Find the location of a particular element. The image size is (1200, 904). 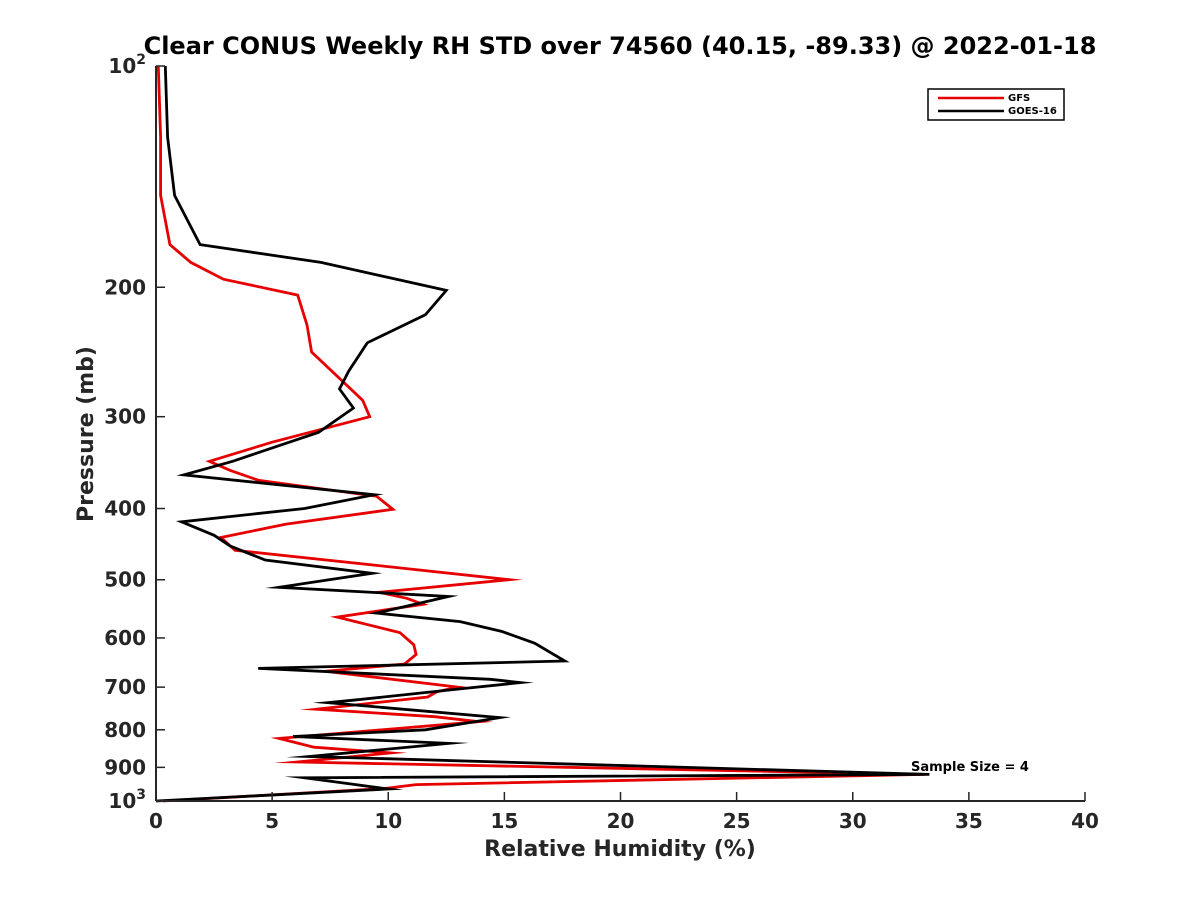

y-tick-label: 600 is located at coordinates (125, 638).